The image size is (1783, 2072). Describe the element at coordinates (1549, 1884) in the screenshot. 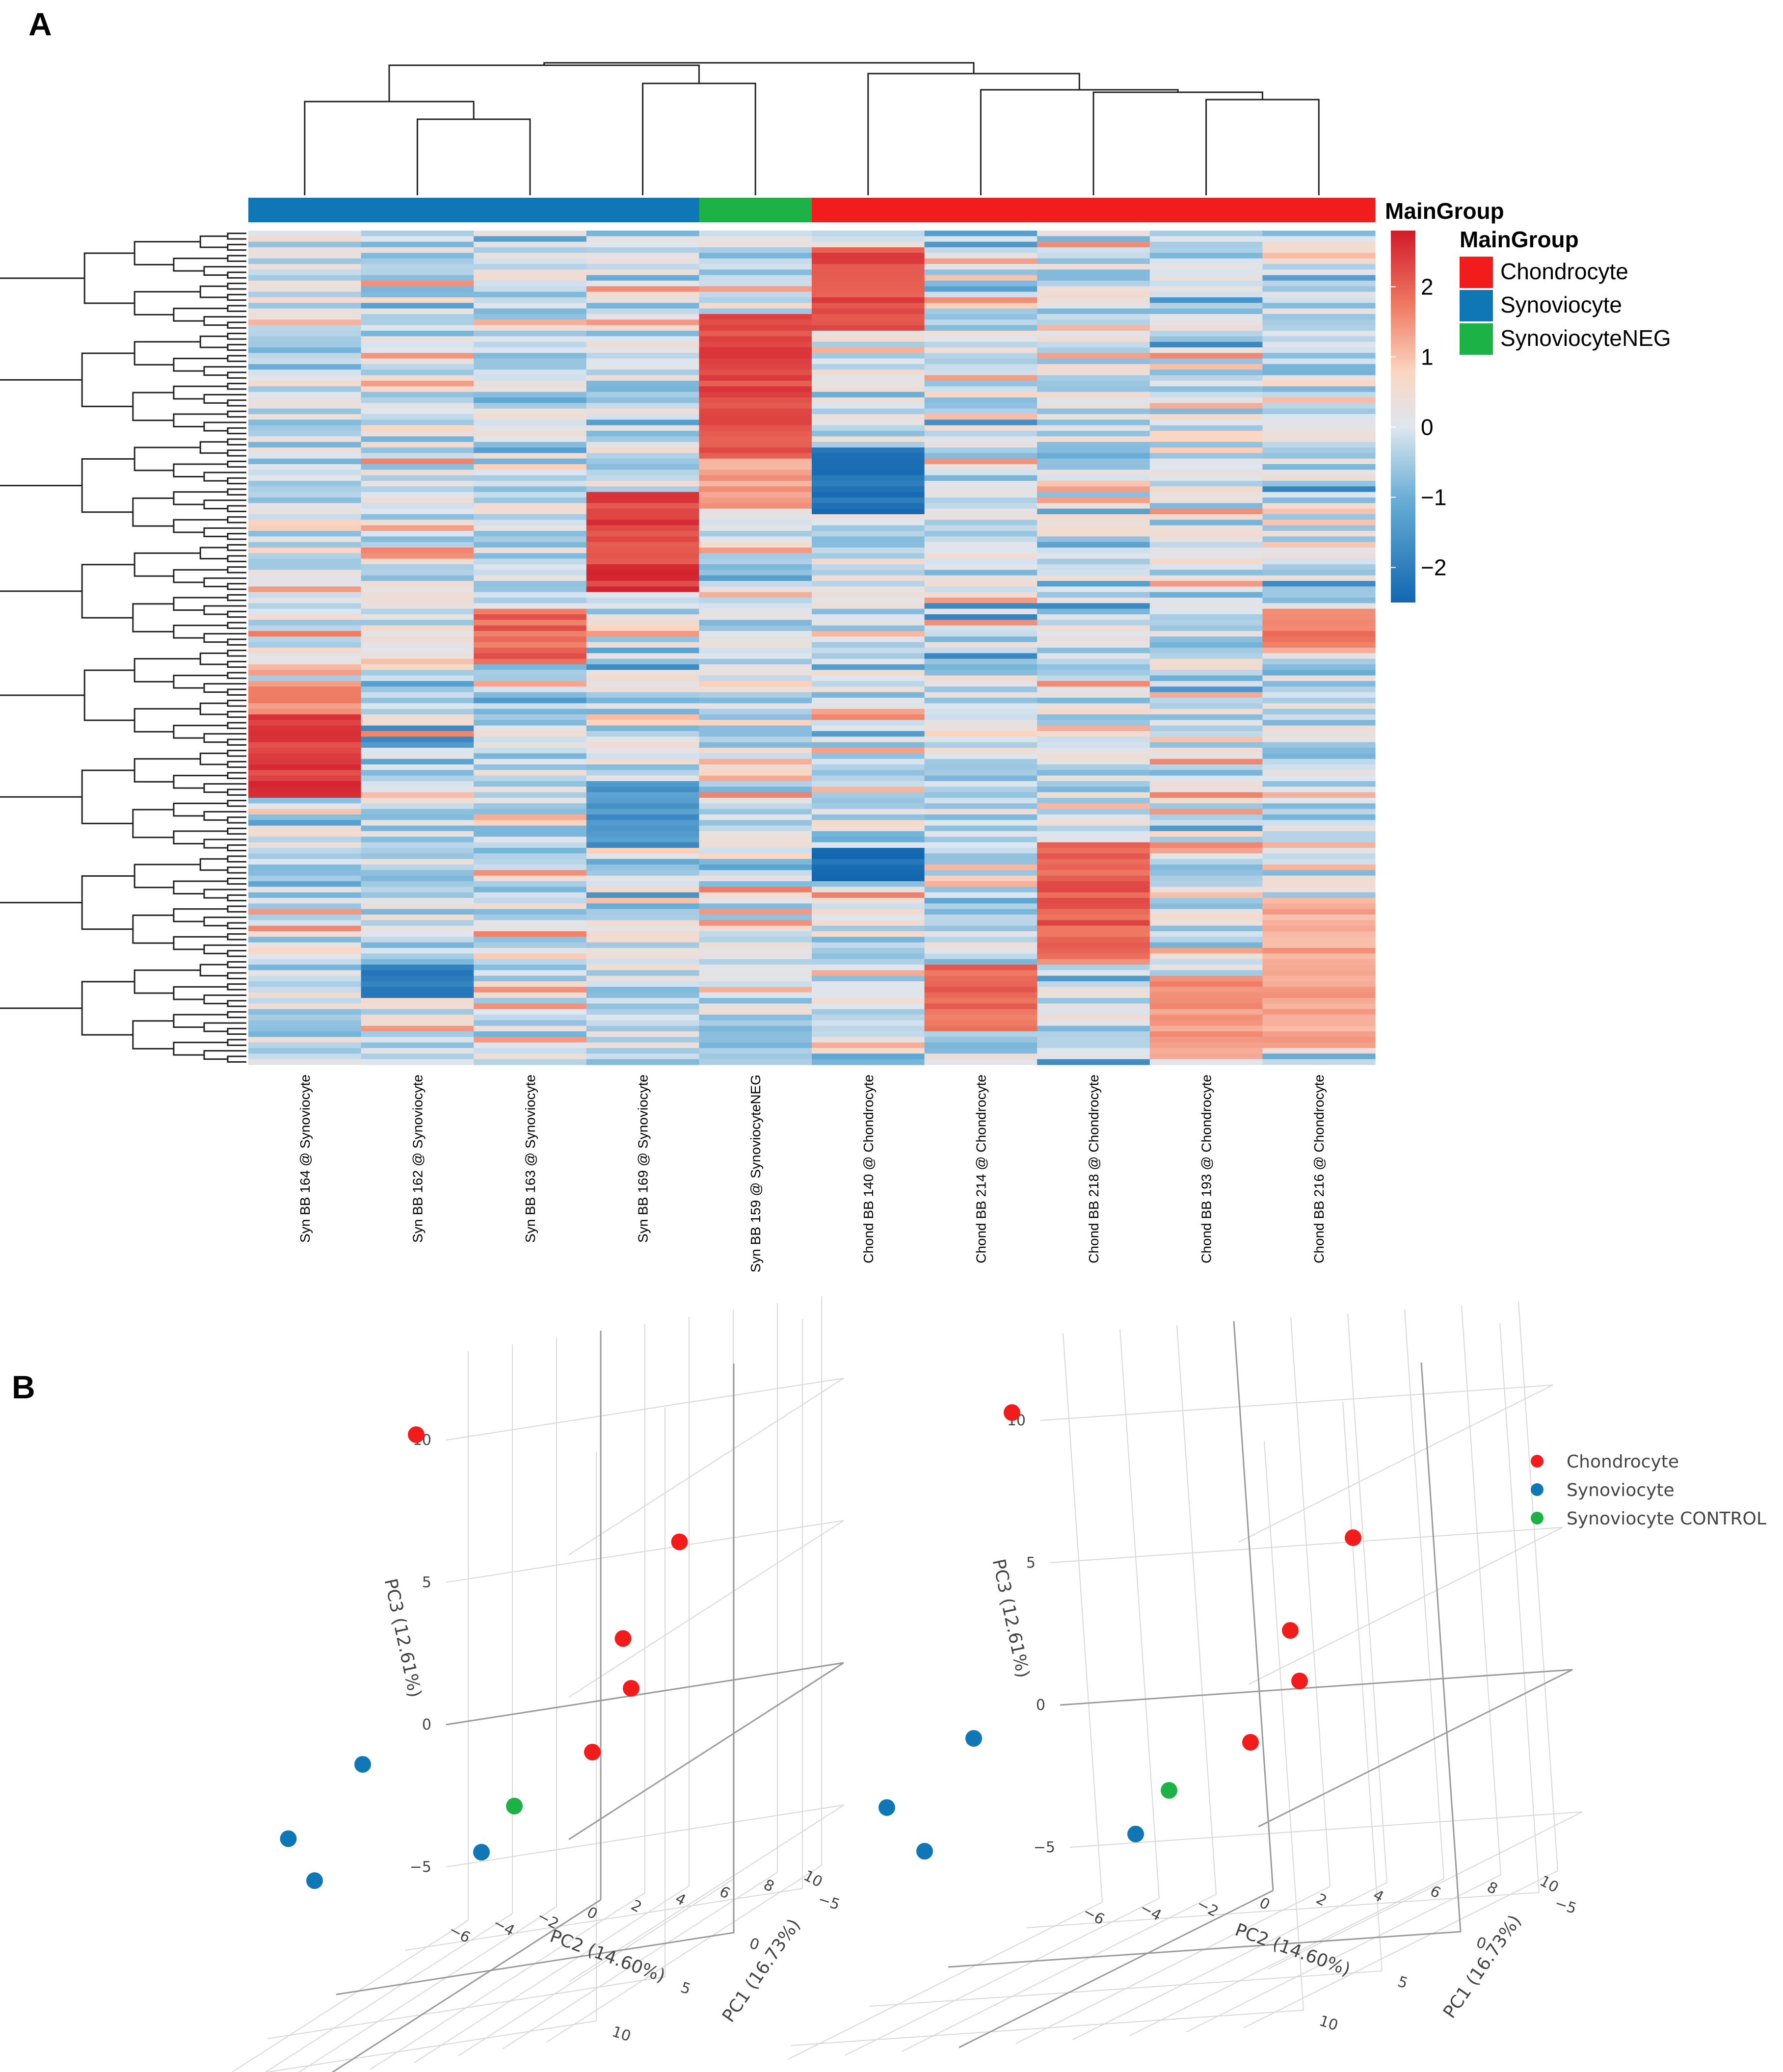

I see `pc2-tick-label: 10` at that location.